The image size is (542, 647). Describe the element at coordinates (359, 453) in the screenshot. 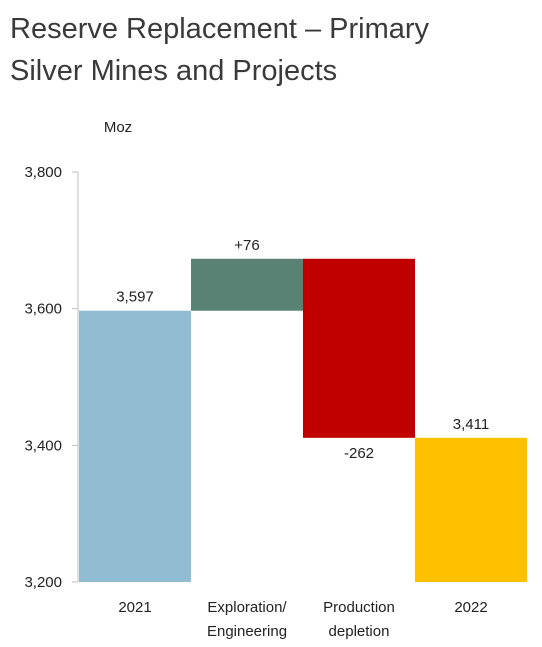

I see `bar-data-label: -262` at that location.